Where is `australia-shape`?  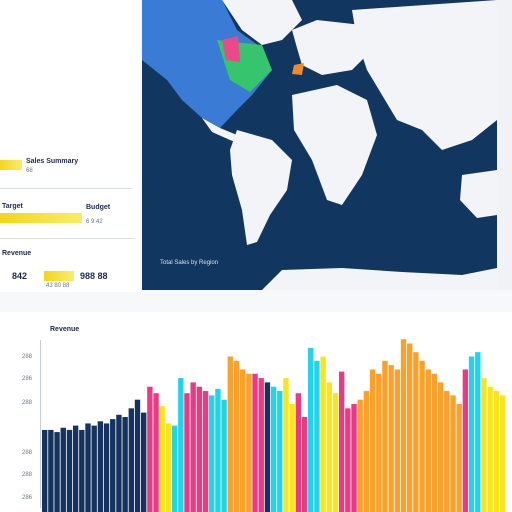 australia-shape is located at coordinates (478, 194).